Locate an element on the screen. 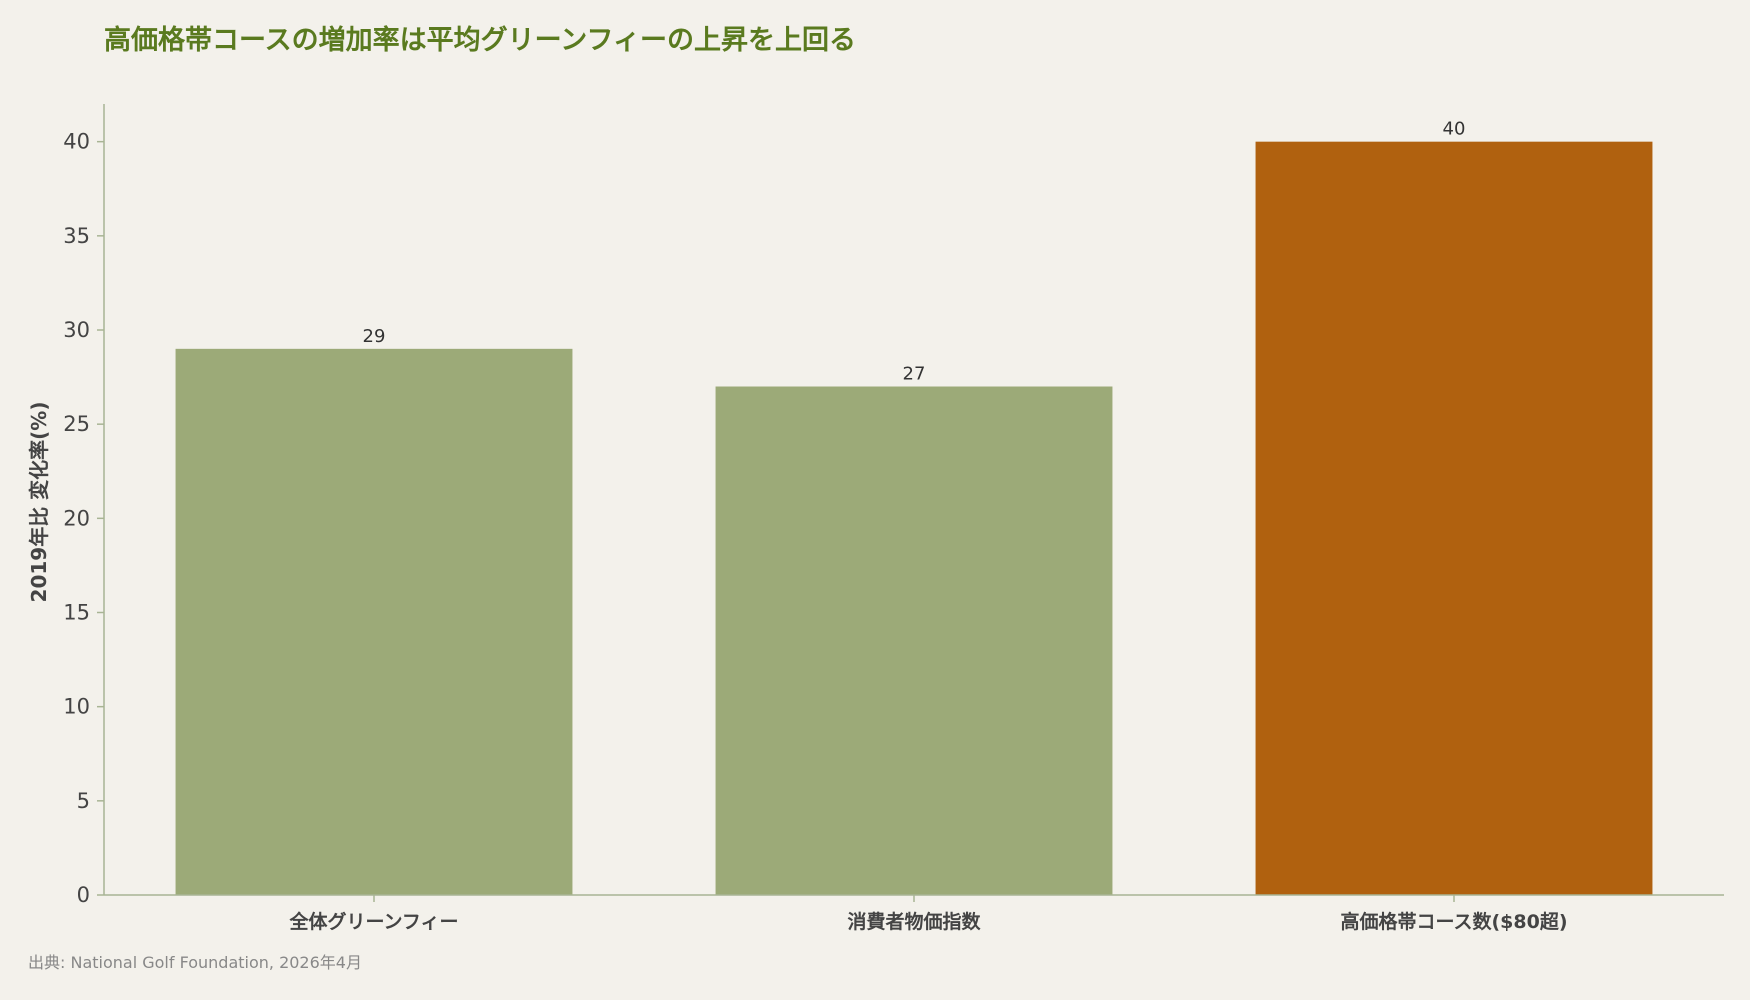 The width and height of the screenshot is (1750, 1000). x-axis-ticks: 全体グリーンフィー 消費者物価指数 高価格帯コース数($80超) is located at coordinates (928, 914).